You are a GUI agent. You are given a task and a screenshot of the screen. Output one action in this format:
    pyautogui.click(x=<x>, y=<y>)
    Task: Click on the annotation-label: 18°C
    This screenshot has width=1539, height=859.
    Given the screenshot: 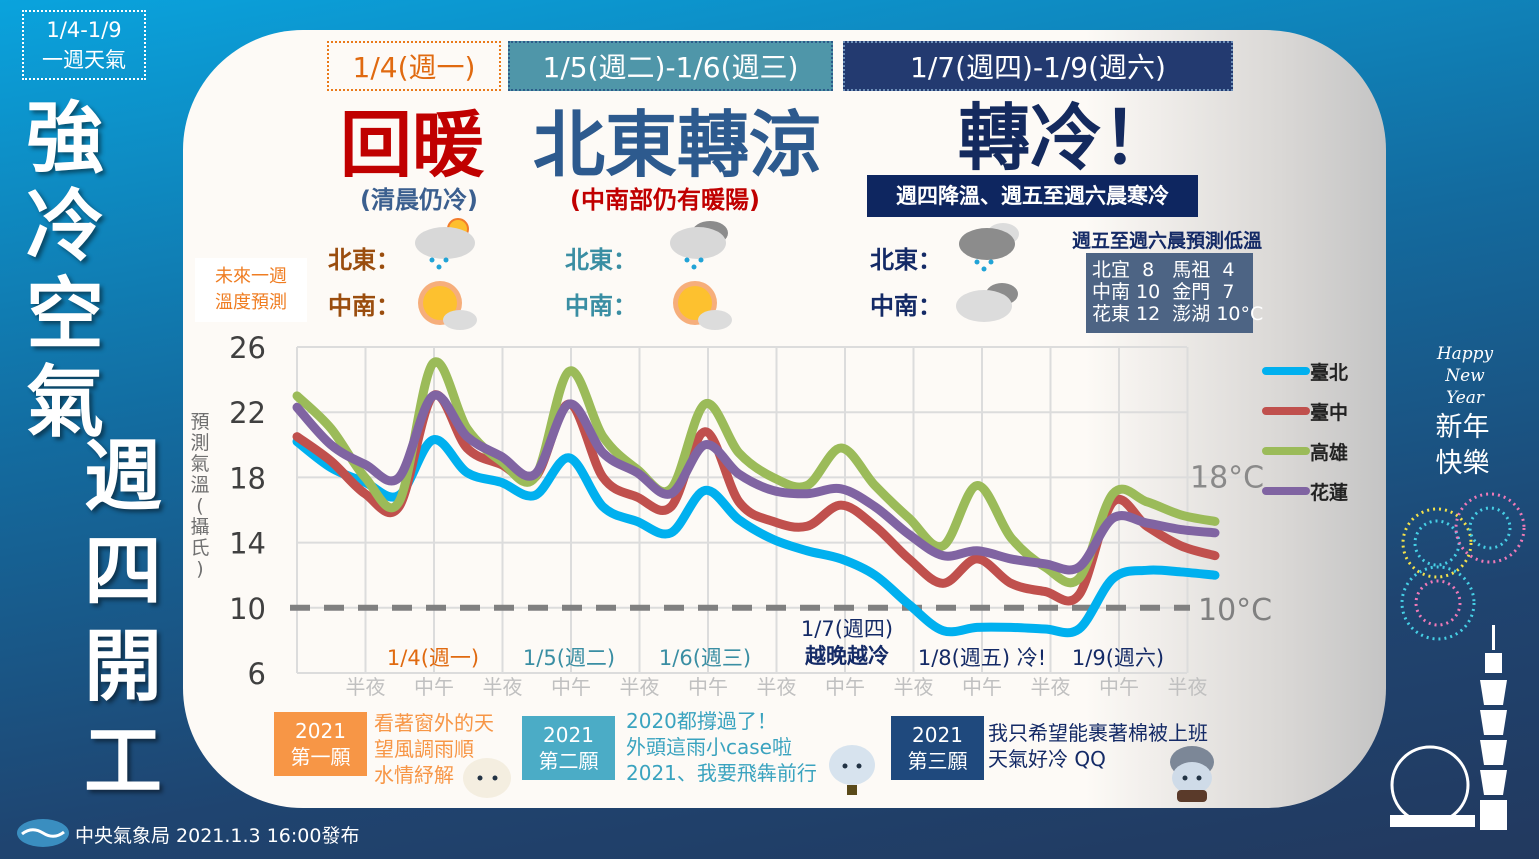 What is the action you would take?
    pyautogui.click(x=1227, y=477)
    